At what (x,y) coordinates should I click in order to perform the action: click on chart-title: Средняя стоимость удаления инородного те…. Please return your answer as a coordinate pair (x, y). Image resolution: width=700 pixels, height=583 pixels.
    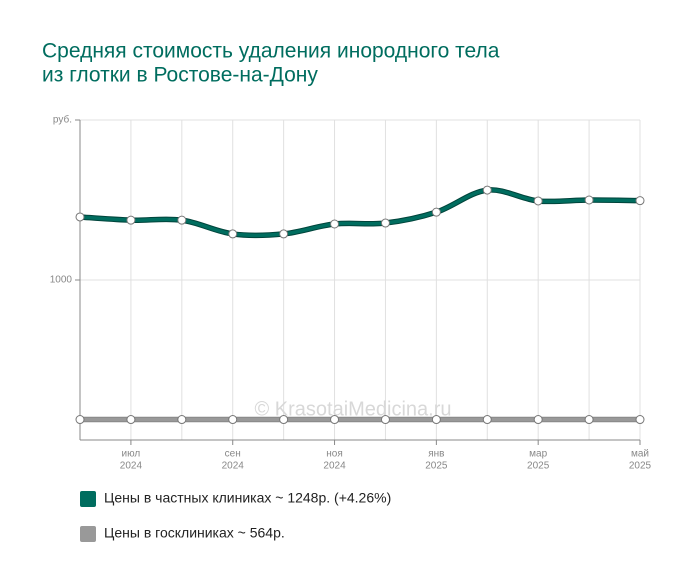
    Looking at the image, I should click on (271, 51).